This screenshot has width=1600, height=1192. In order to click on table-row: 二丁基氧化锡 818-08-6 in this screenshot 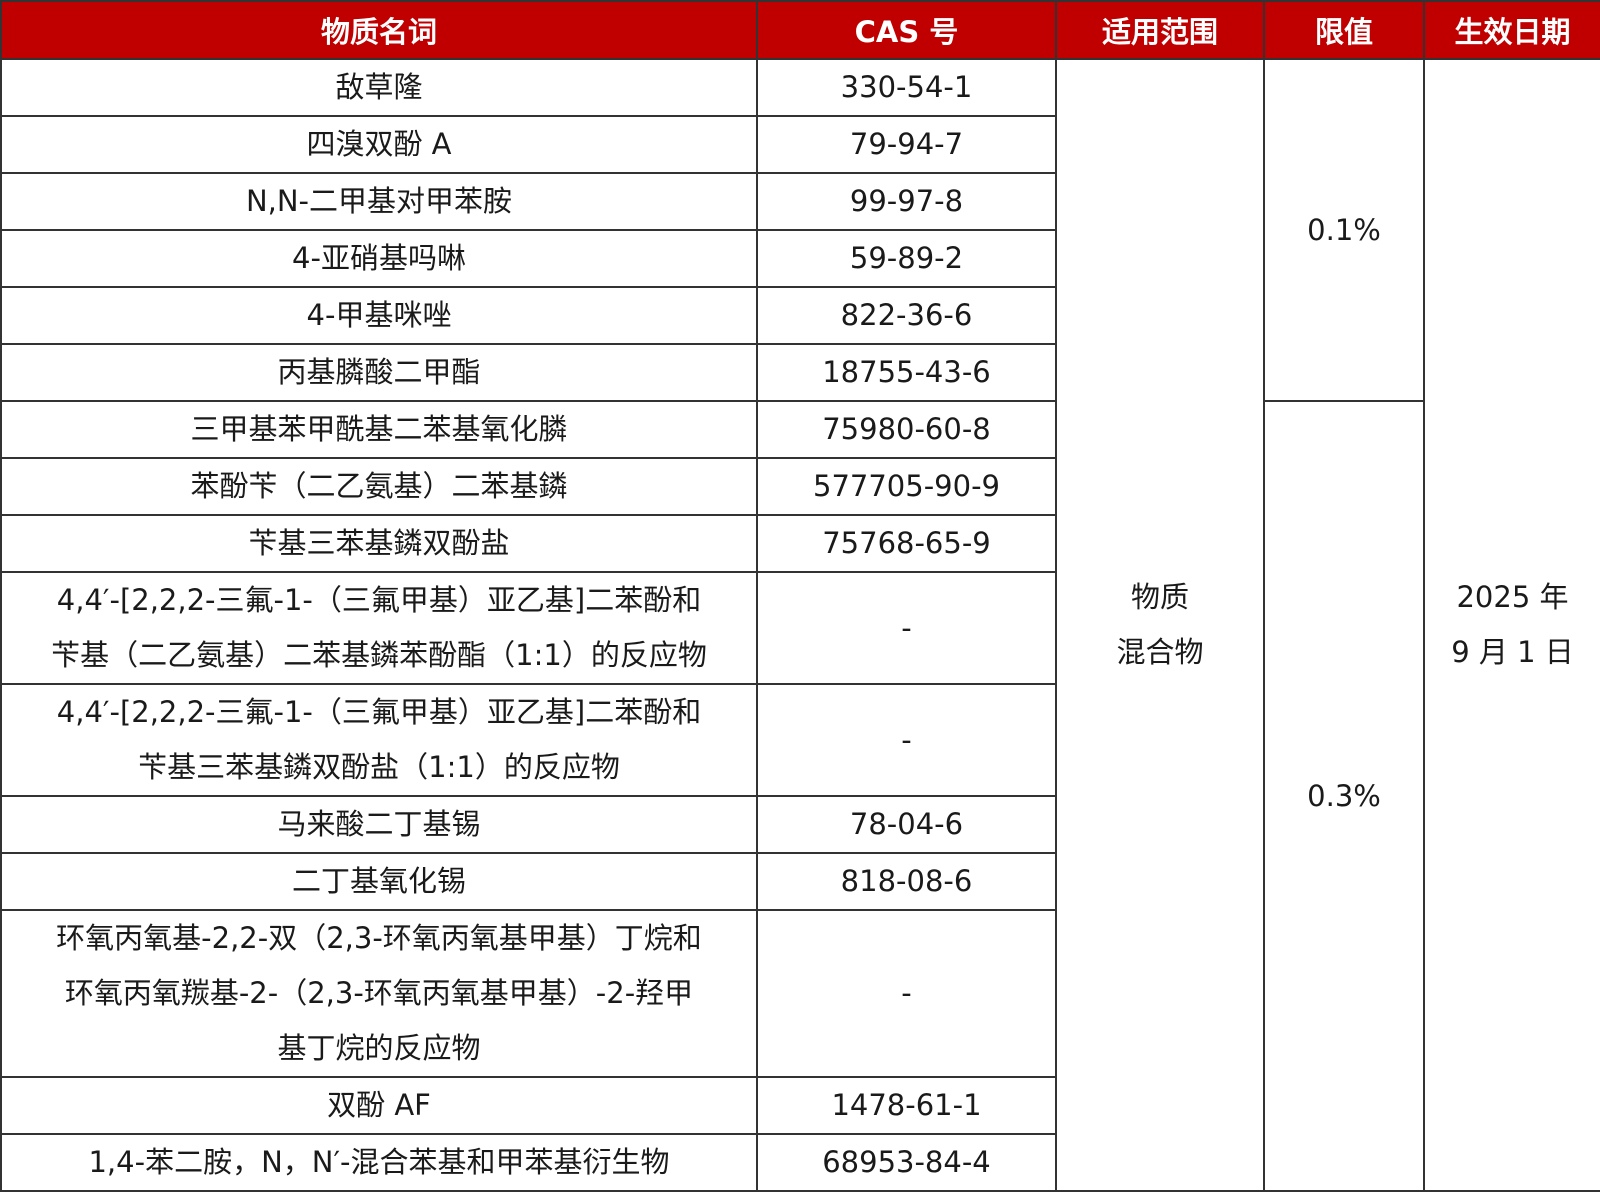, I will do `click(800, 881)`.